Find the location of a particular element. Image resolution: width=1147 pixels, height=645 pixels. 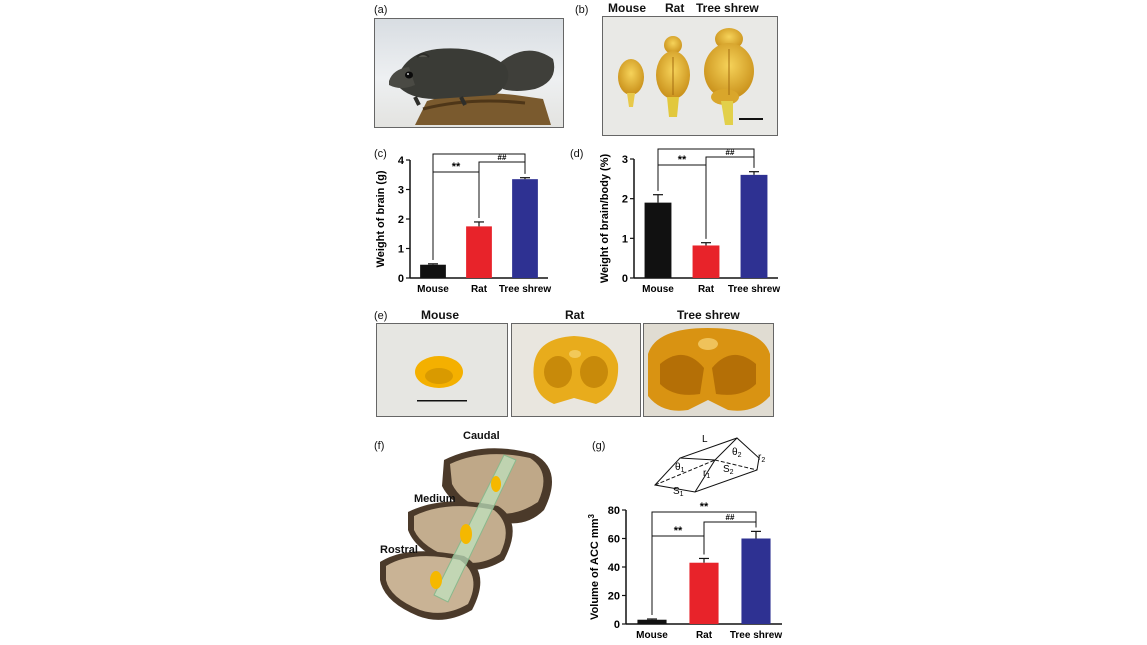

y-tick-label-c: 0 is located at coordinates (401, 279).